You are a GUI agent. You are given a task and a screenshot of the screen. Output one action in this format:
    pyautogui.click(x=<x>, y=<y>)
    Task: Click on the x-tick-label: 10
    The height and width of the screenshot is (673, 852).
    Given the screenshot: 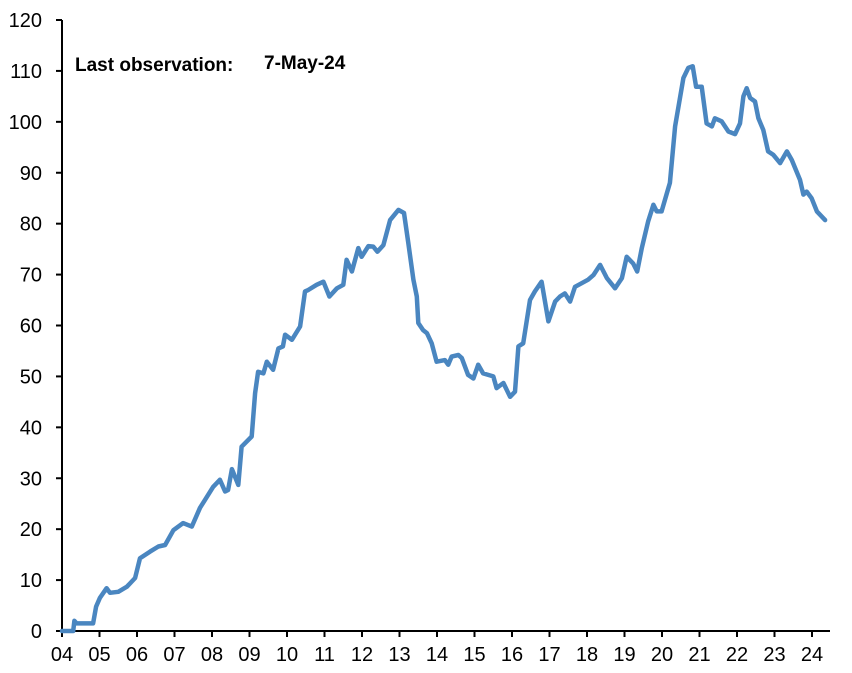 What is the action you would take?
    pyautogui.click(x=287, y=655)
    